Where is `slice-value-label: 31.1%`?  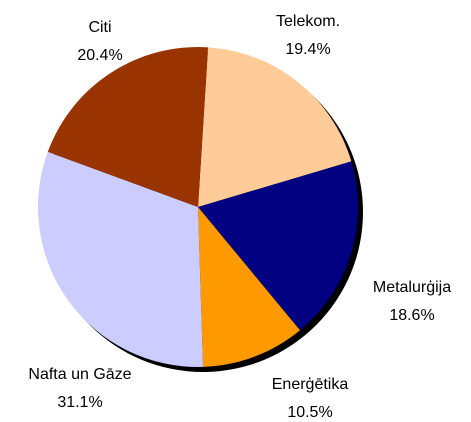
slice-value-label: 31.1% is located at coordinates (79, 402).